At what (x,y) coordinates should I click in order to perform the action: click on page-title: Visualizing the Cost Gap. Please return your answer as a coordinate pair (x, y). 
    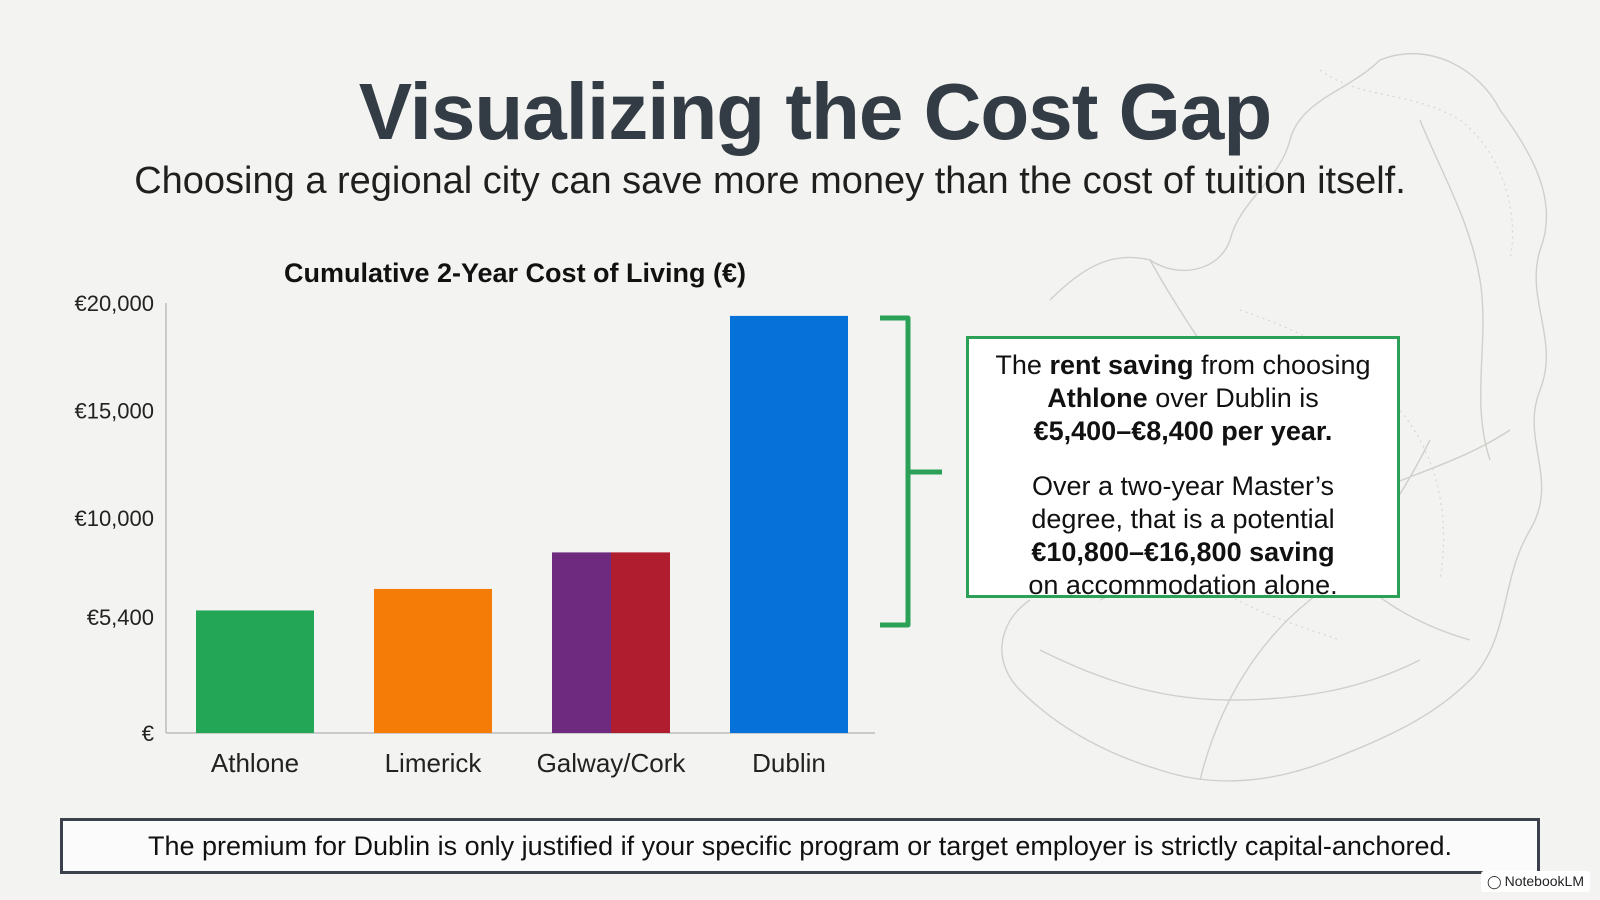
    Looking at the image, I should click on (815, 111).